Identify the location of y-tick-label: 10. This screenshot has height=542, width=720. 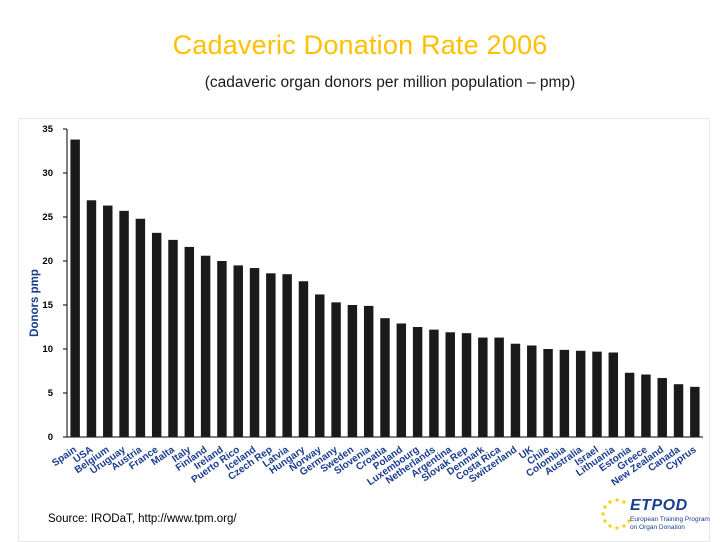
(47, 349).